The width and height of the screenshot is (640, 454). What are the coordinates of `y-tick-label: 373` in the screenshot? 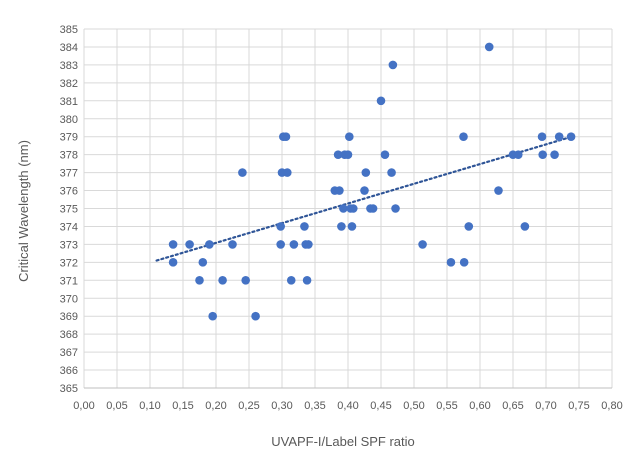 It's located at (69, 245).